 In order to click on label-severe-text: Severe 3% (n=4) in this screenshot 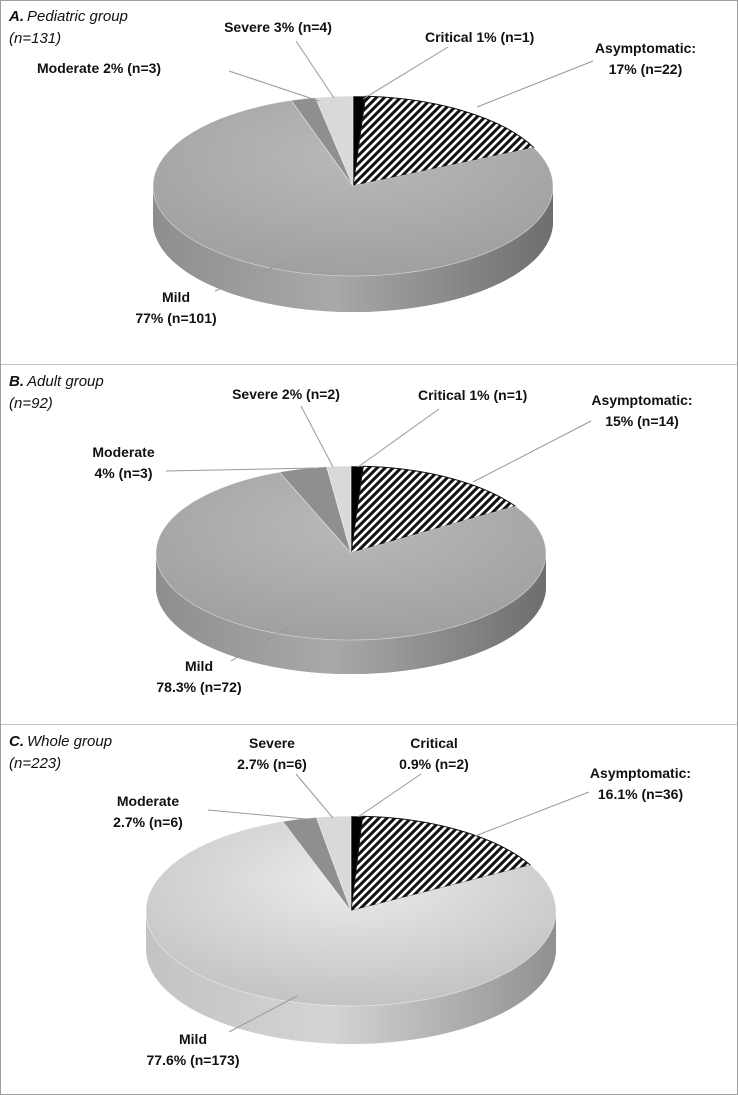, I will do `click(278, 27)`.